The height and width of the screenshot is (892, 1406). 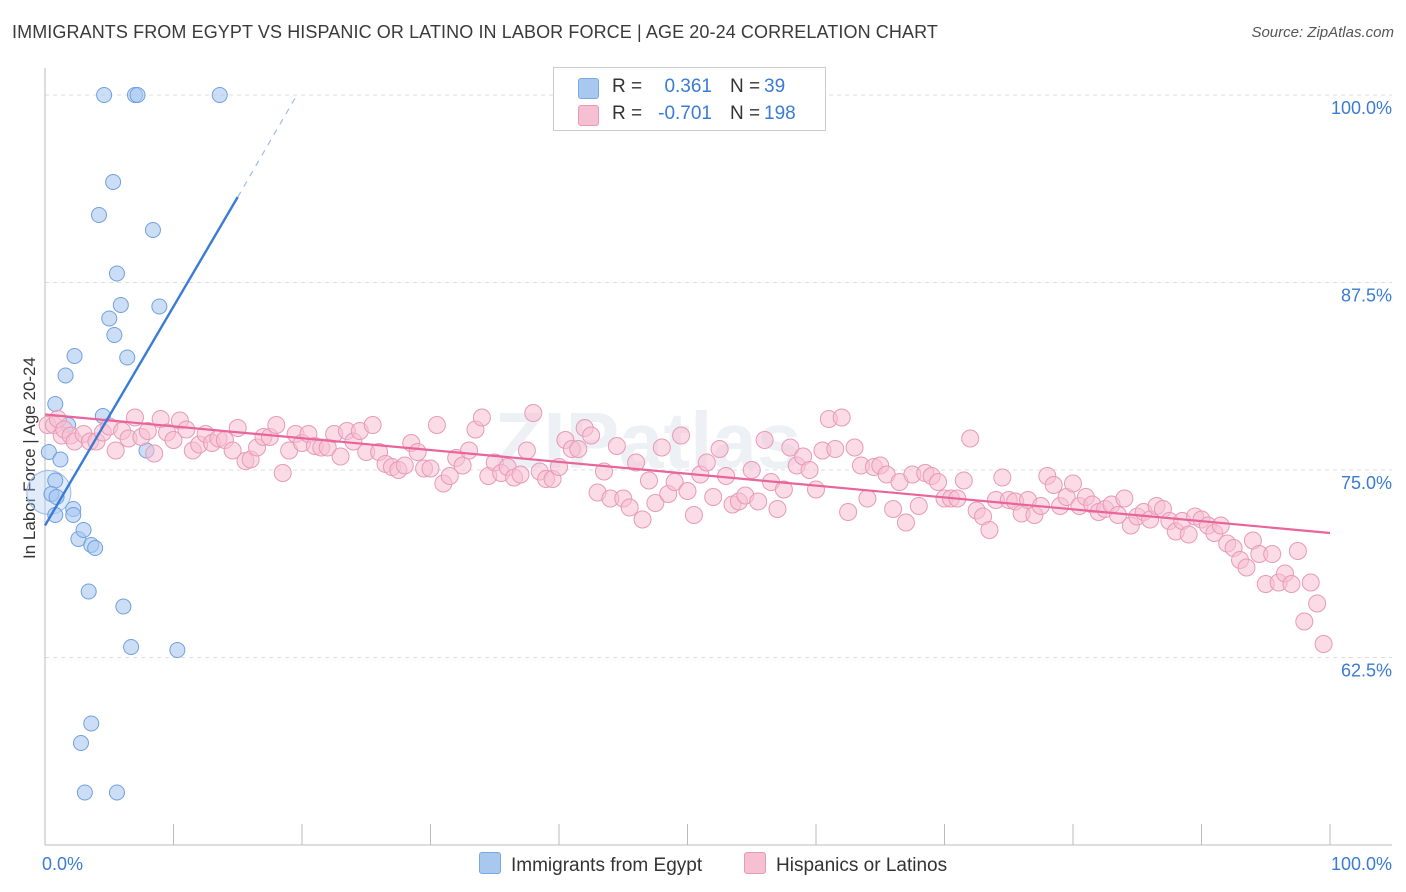 What do you see at coordinates (490, 863) in the screenshot?
I see `bottom-legend-swatch-egypt` at bounding box center [490, 863].